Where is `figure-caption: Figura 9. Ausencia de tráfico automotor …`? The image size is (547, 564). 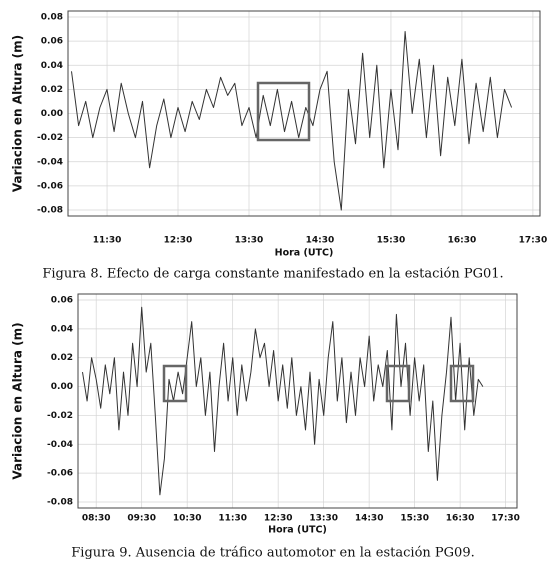 figure-caption: Figura 9. Ausencia de tráfico automotor … is located at coordinates (272, 553).